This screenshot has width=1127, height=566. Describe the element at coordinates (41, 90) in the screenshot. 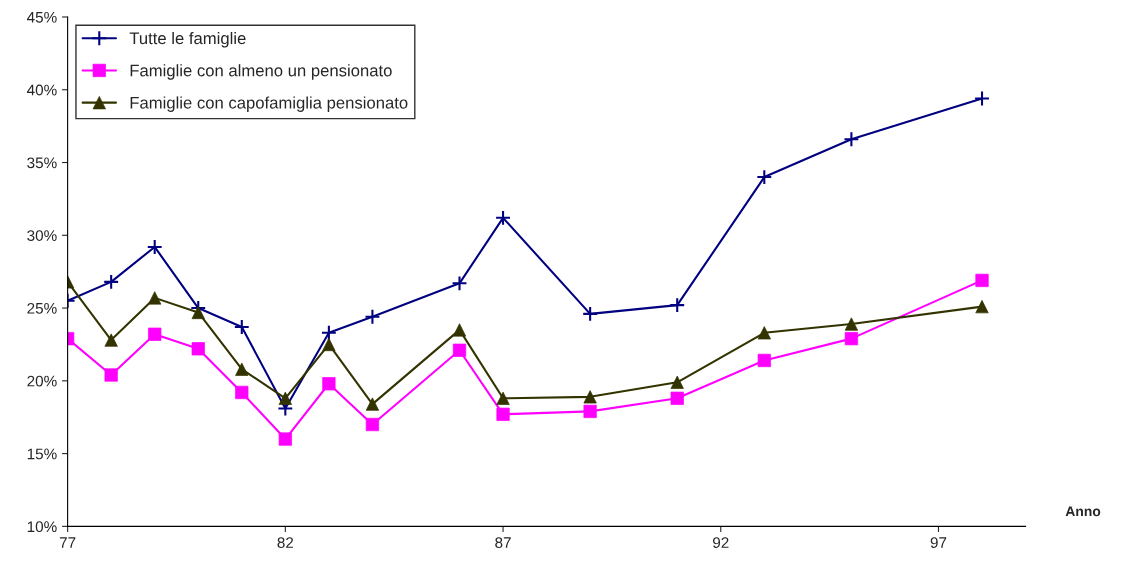

I see `y-tick-label: 40%` at that location.